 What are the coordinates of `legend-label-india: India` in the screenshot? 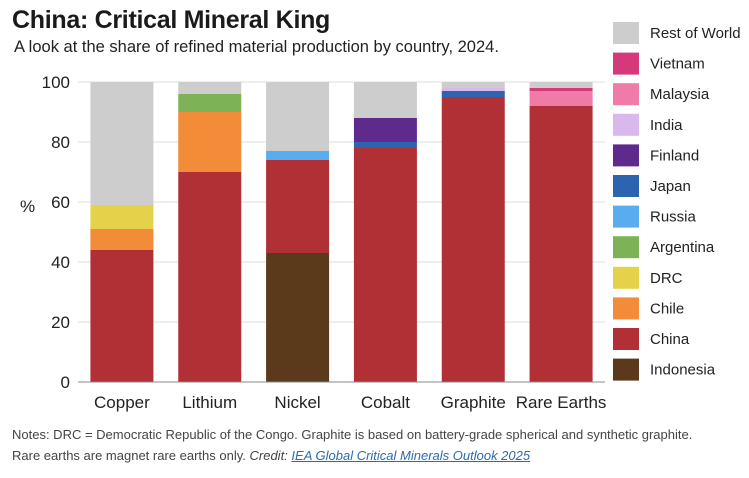 It's located at (666, 125).